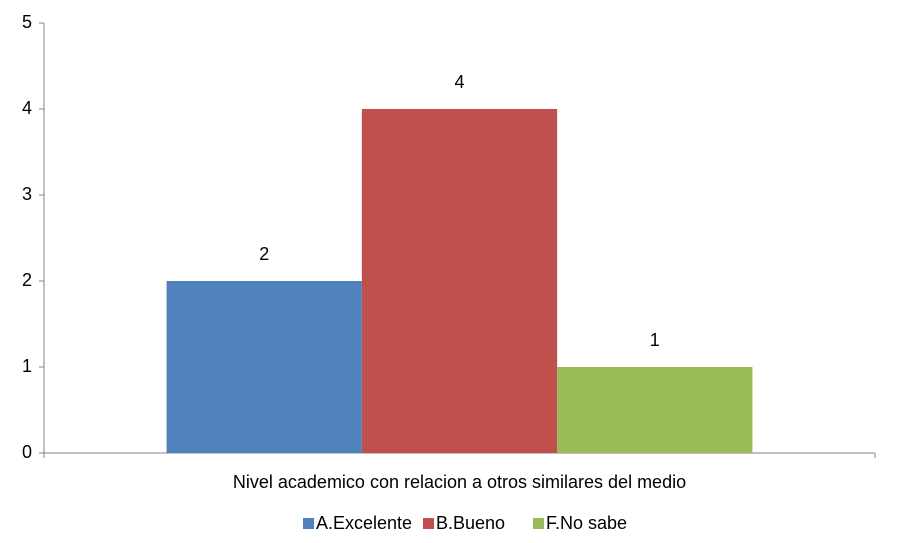 The width and height of the screenshot is (912, 543). Describe the element at coordinates (27, 366) in the screenshot. I see `y-tick-label: 1` at that location.